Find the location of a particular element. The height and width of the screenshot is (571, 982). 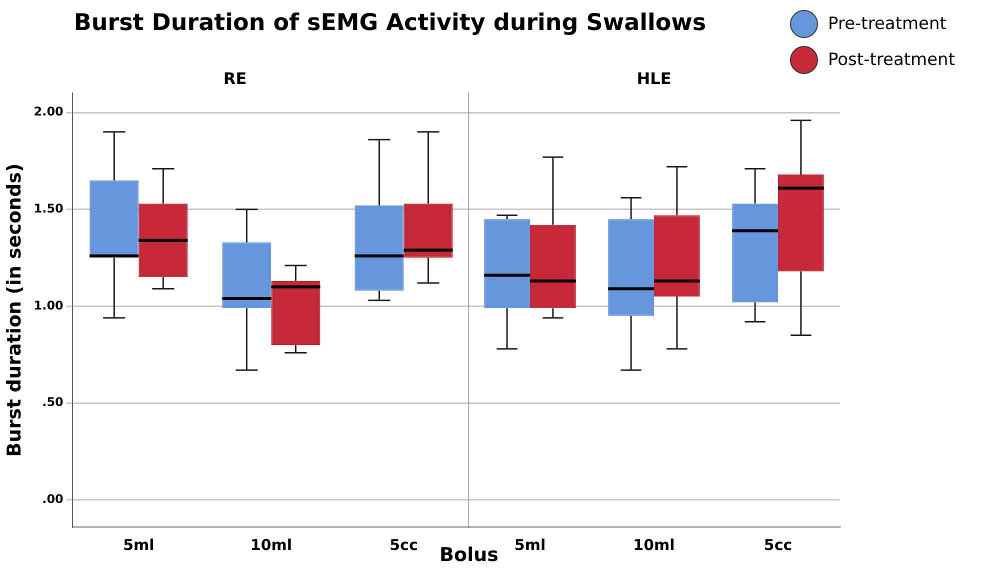

y-tick-label: .50 is located at coordinates (53, 402).